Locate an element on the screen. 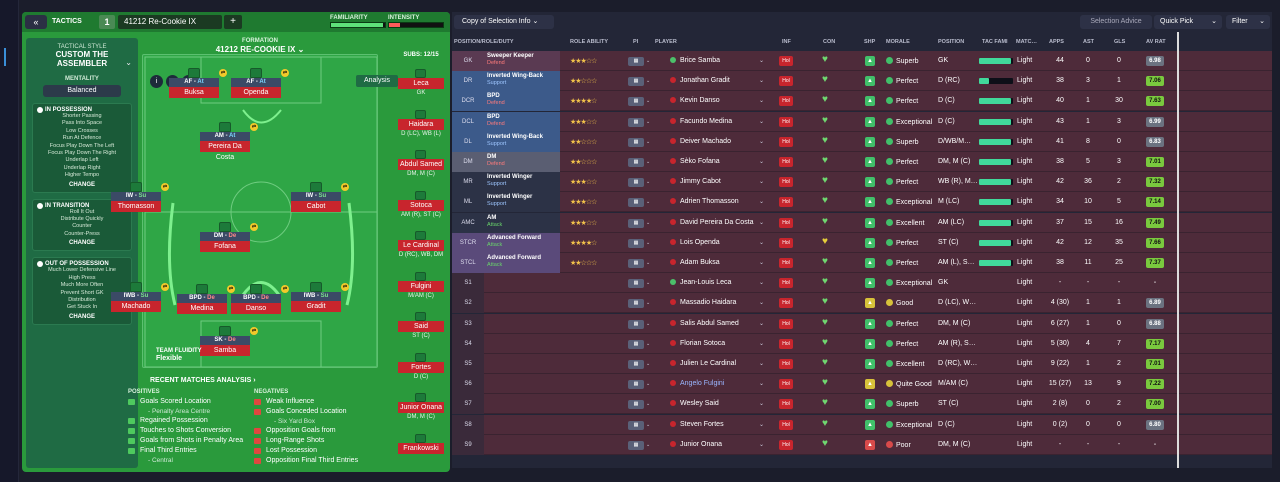  col-morale: MORALE is located at coordinates (898, 42).